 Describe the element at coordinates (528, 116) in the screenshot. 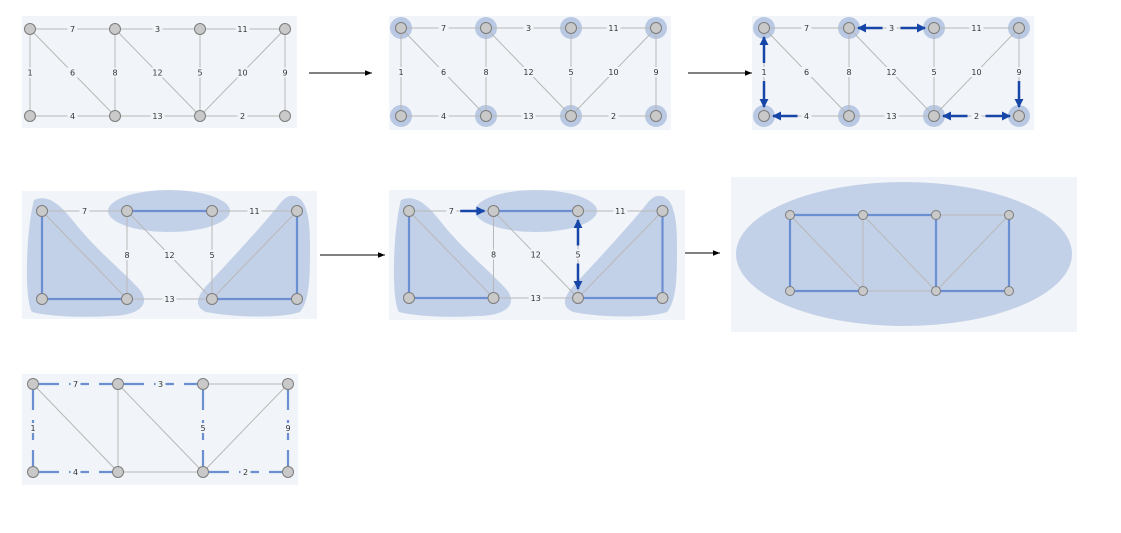

I see `edge-label-13: 13` at that location.